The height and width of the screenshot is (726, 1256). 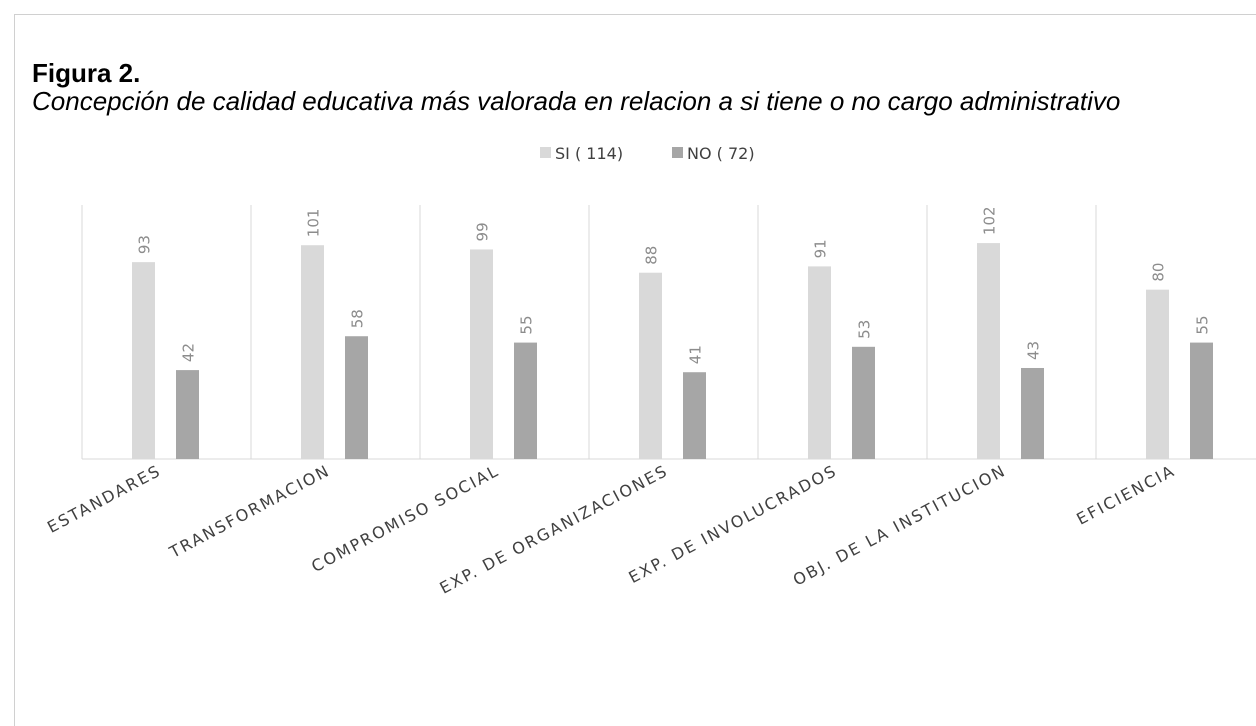 I want to click on data-label: 91, so click(x=821, y=248).